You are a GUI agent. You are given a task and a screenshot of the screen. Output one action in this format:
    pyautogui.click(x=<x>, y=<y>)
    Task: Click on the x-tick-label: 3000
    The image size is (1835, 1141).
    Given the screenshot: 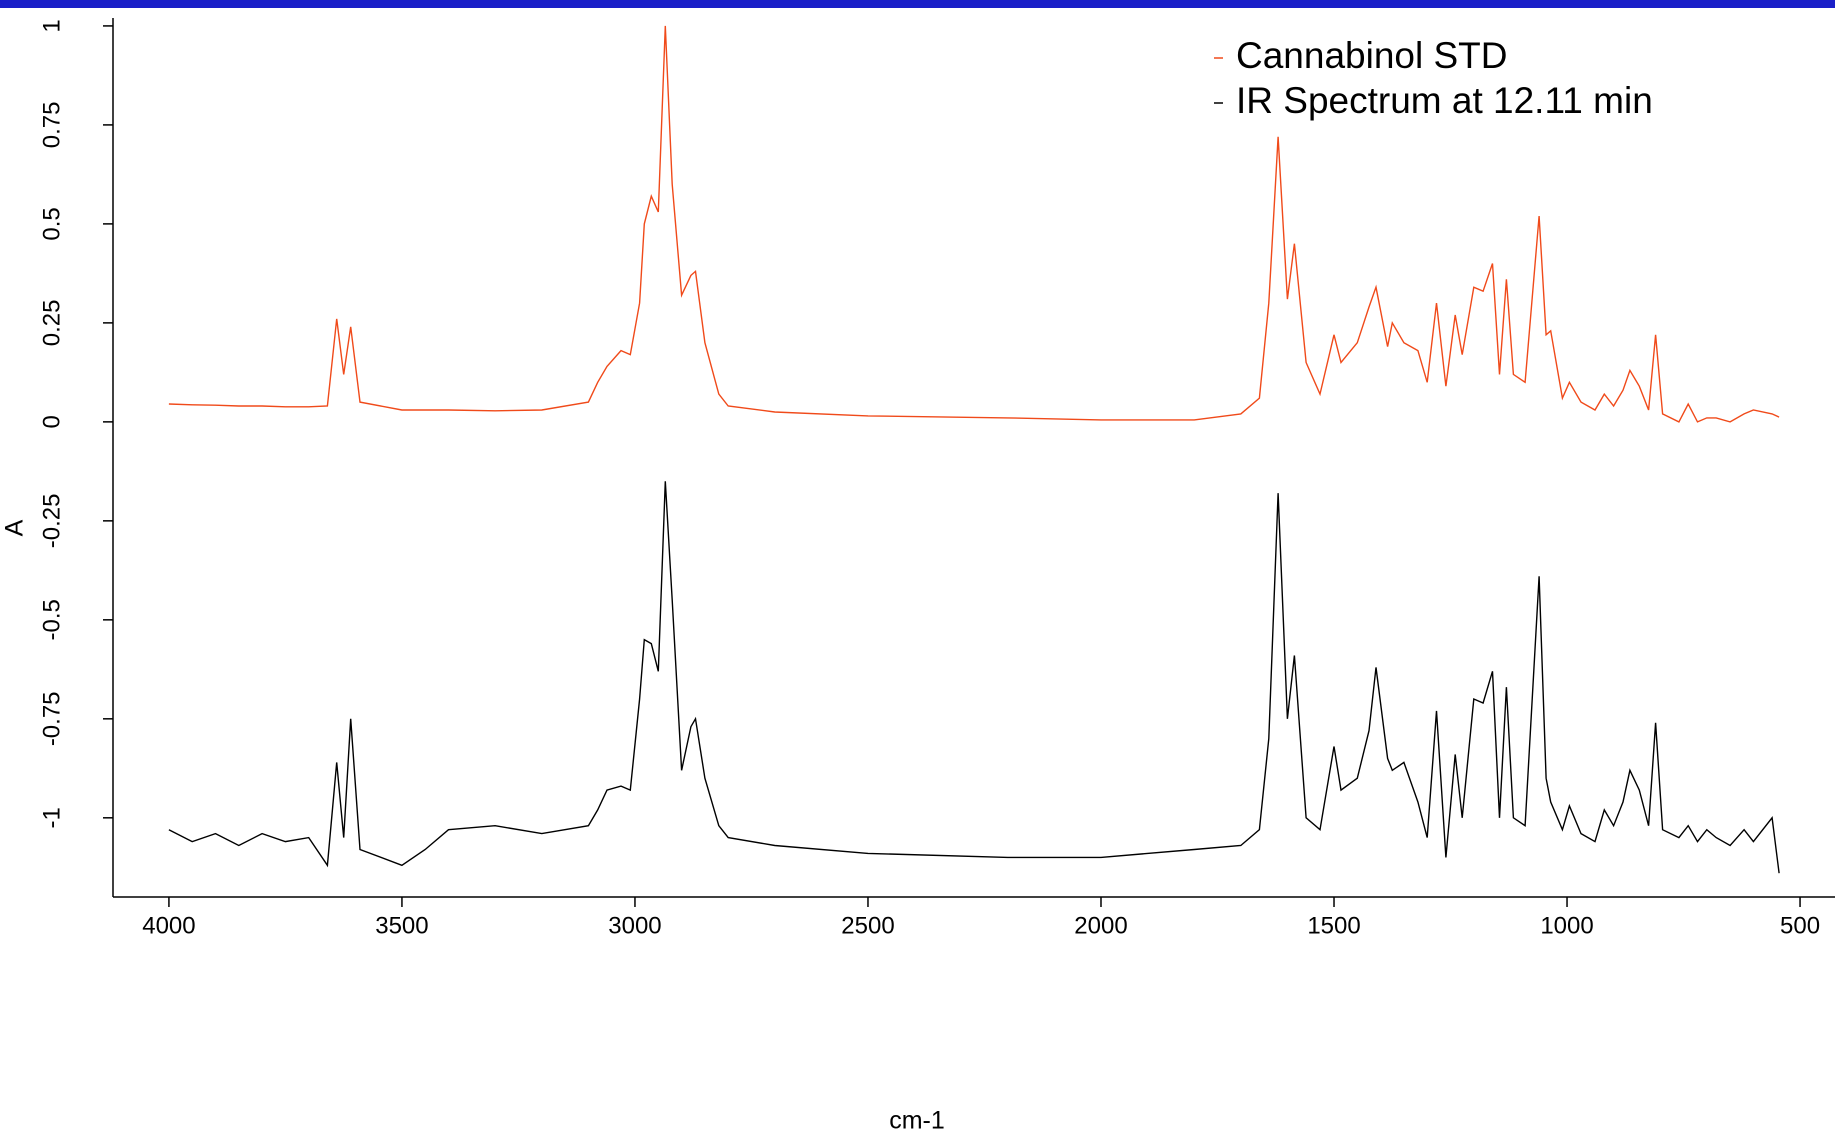 What is the action you would take?
    pyautogui.click(x=634, y=925)
    